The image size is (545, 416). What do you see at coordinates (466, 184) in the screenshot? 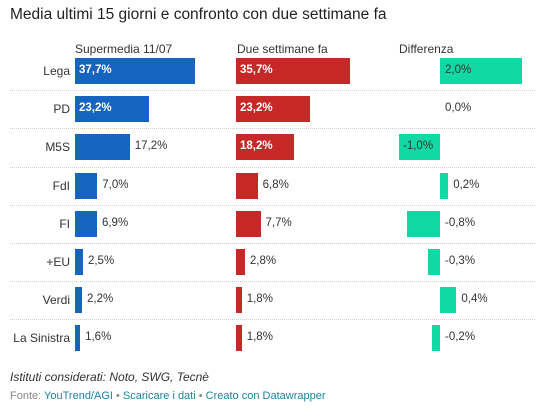
I see `value-label-difference-4: 0,2%` at bounding box center [466, 184].